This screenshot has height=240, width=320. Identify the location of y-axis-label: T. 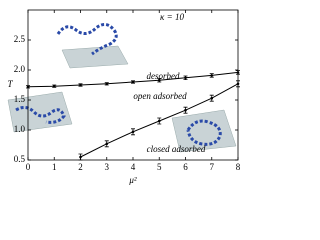
(10, 84).